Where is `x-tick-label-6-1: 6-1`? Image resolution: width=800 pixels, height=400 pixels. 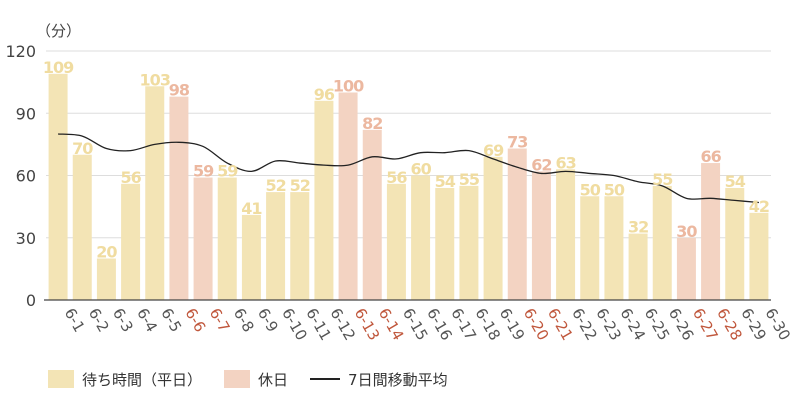 x-tick-label-6-1: 6-1 is located at coordinates (75, 320).